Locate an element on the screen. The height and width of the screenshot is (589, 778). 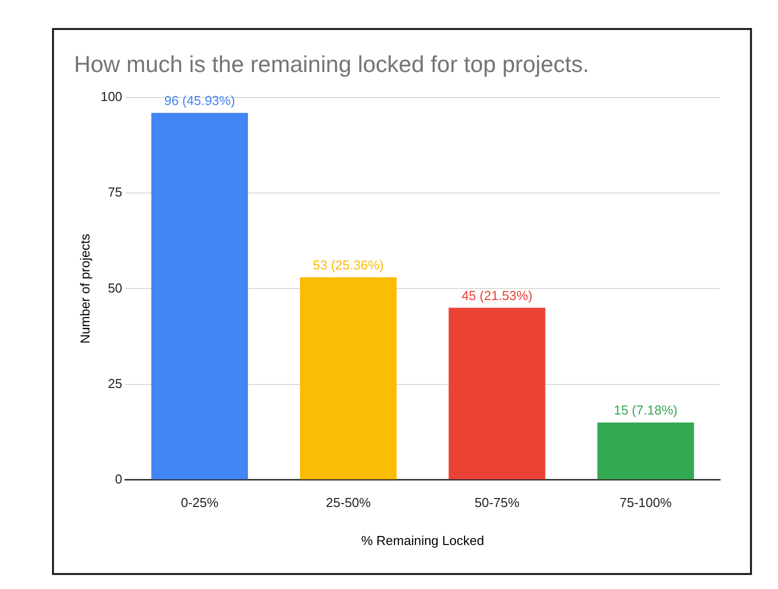
data-label: 15 (7.18%) is located at coordinates (646, 410).